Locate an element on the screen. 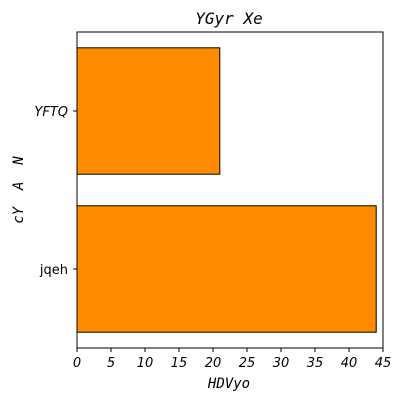 This screenshot has height=402, width=402. x-tick-label: 25 is located at coordinates (247, 363).